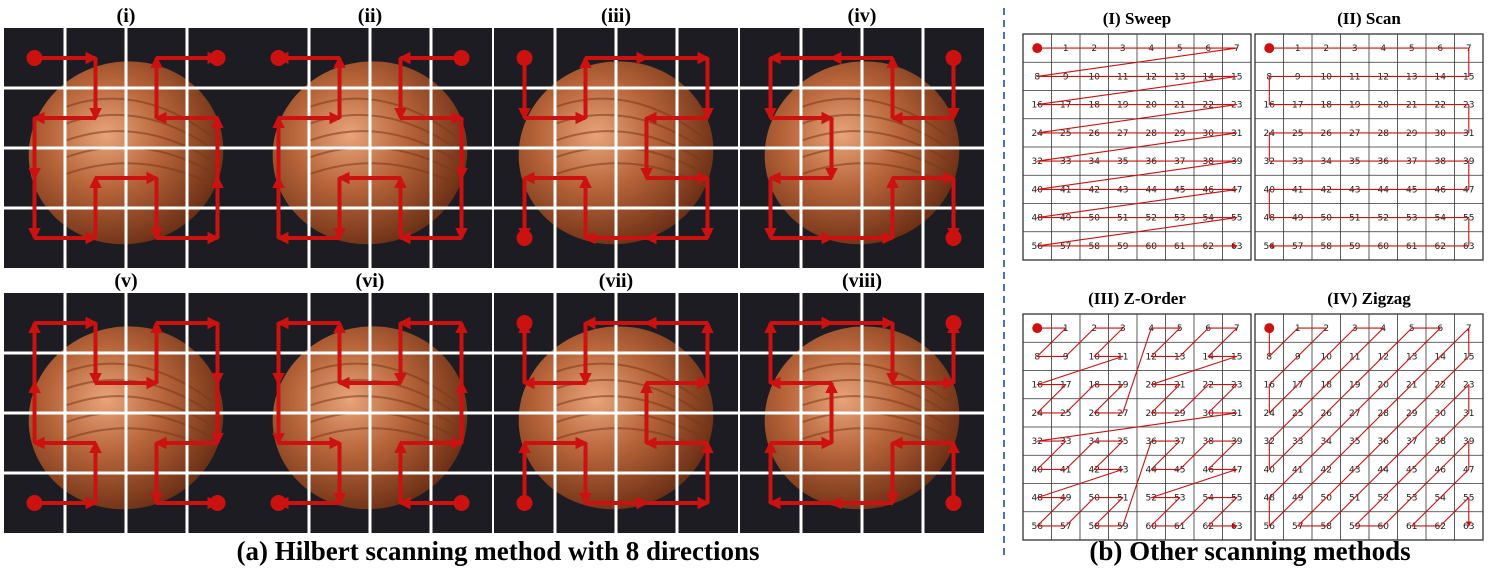 The height and width of the screenshot is (568, 1495). What do you see at coordinates (370, 401) in the screenshot?
I see `hilbert-tile: (vi)` at bounding box center [370, 401].